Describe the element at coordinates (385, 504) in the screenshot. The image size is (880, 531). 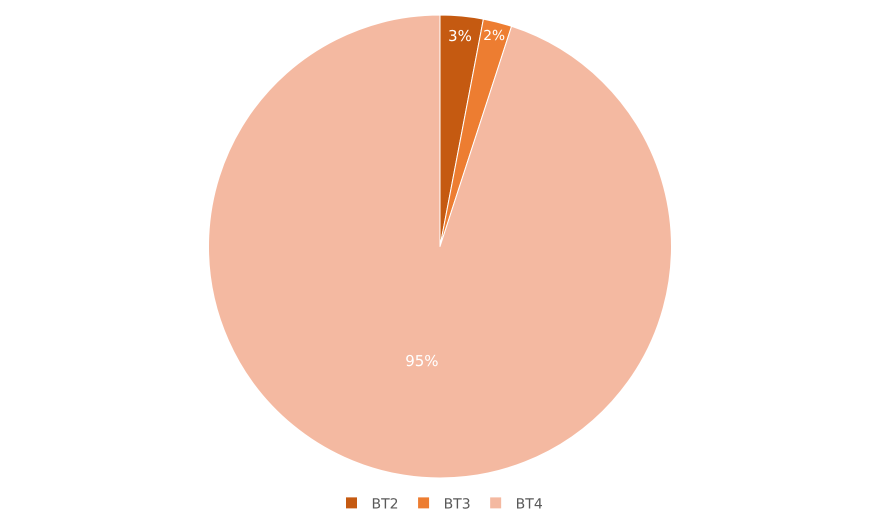
I see `legend-label: BT2` at that location.